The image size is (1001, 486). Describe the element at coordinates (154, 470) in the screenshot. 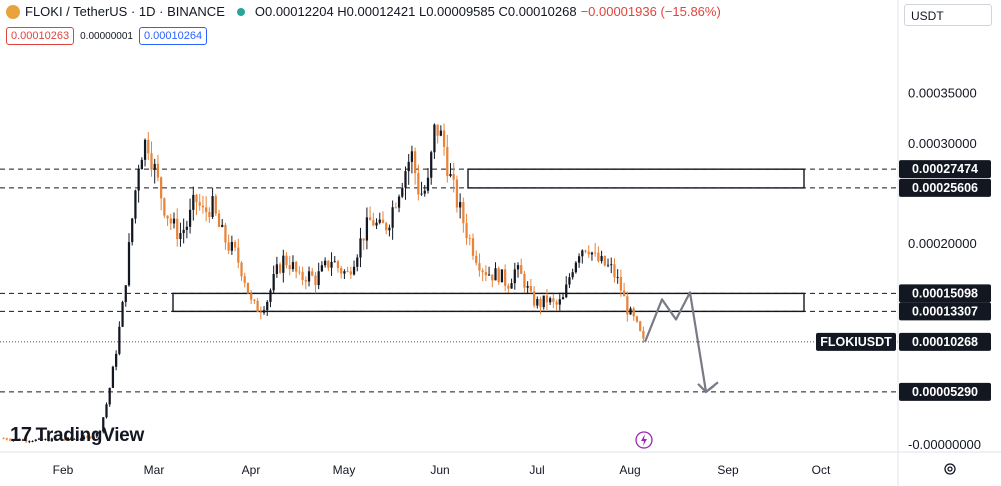

I see `time-axis-label: Mar` at that location.